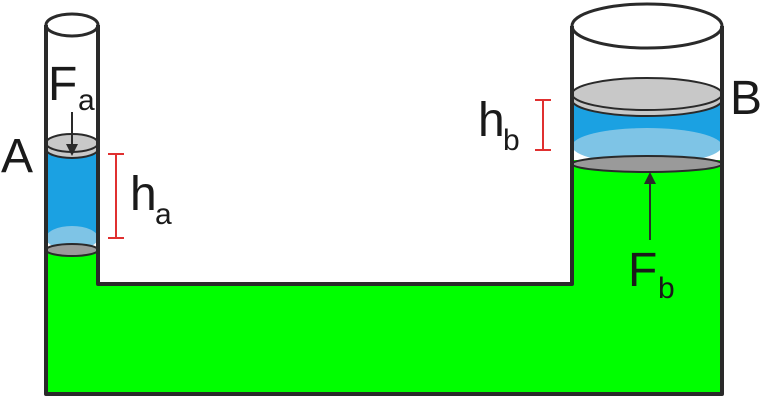 The image size is (766, 400). Describe the element at coordinates (163, 214) in the screenshot. I see `height-a-subscript: a` at that location.